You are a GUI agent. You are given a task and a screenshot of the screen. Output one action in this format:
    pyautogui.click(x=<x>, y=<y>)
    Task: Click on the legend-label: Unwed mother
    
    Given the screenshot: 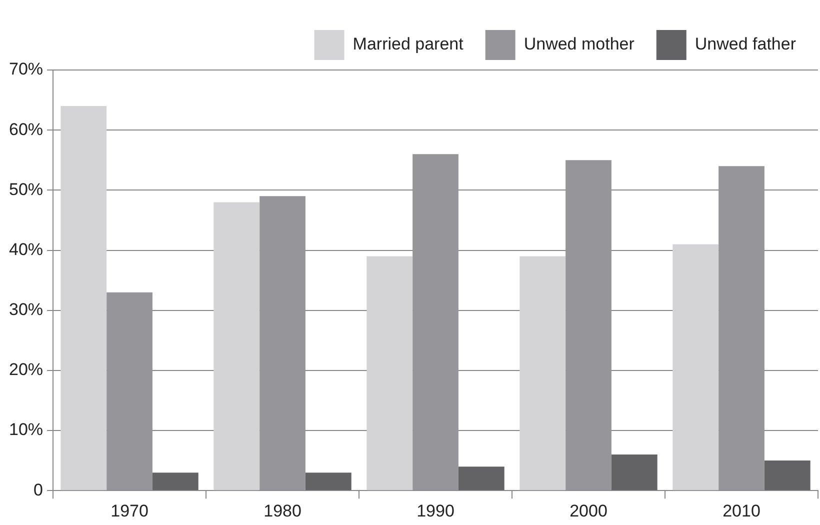 What is the action you would take?
    pyautogui.click(x=579, y=44)
    